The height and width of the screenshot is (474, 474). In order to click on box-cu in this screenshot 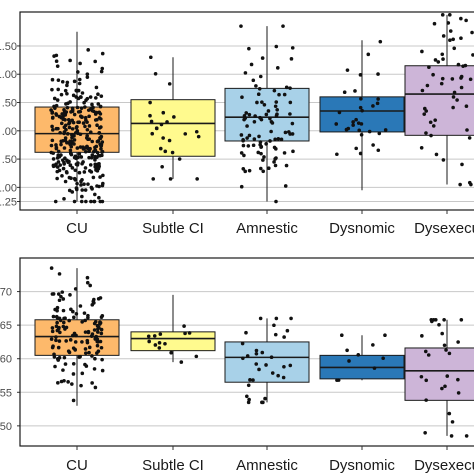, I will do `click(77, 117)`.